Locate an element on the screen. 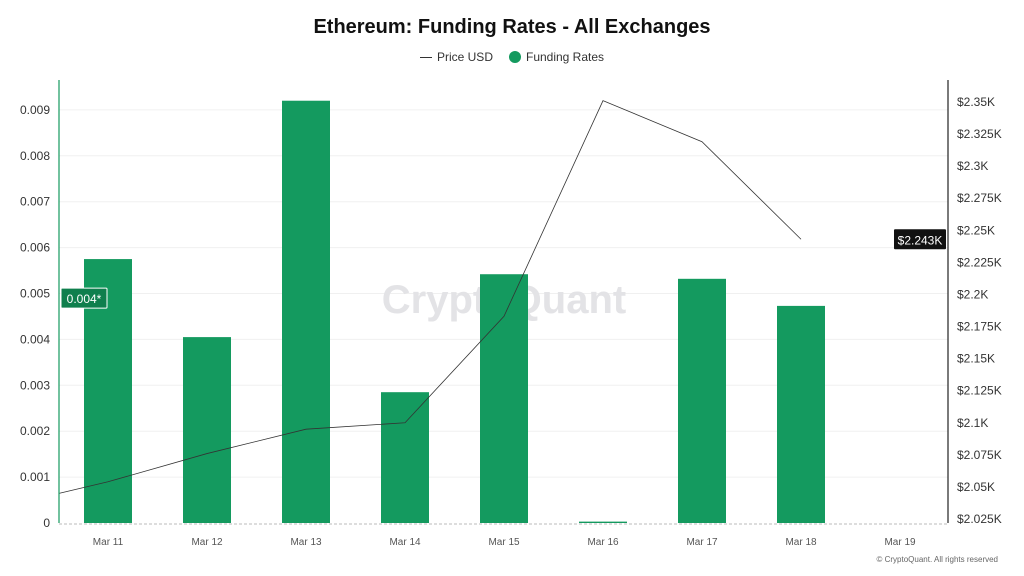 The width and height of the screenshot is (1024, 576). chart-title: Ethereum: Funding Rates - All Exchanges is located at coordinates (512, 27).